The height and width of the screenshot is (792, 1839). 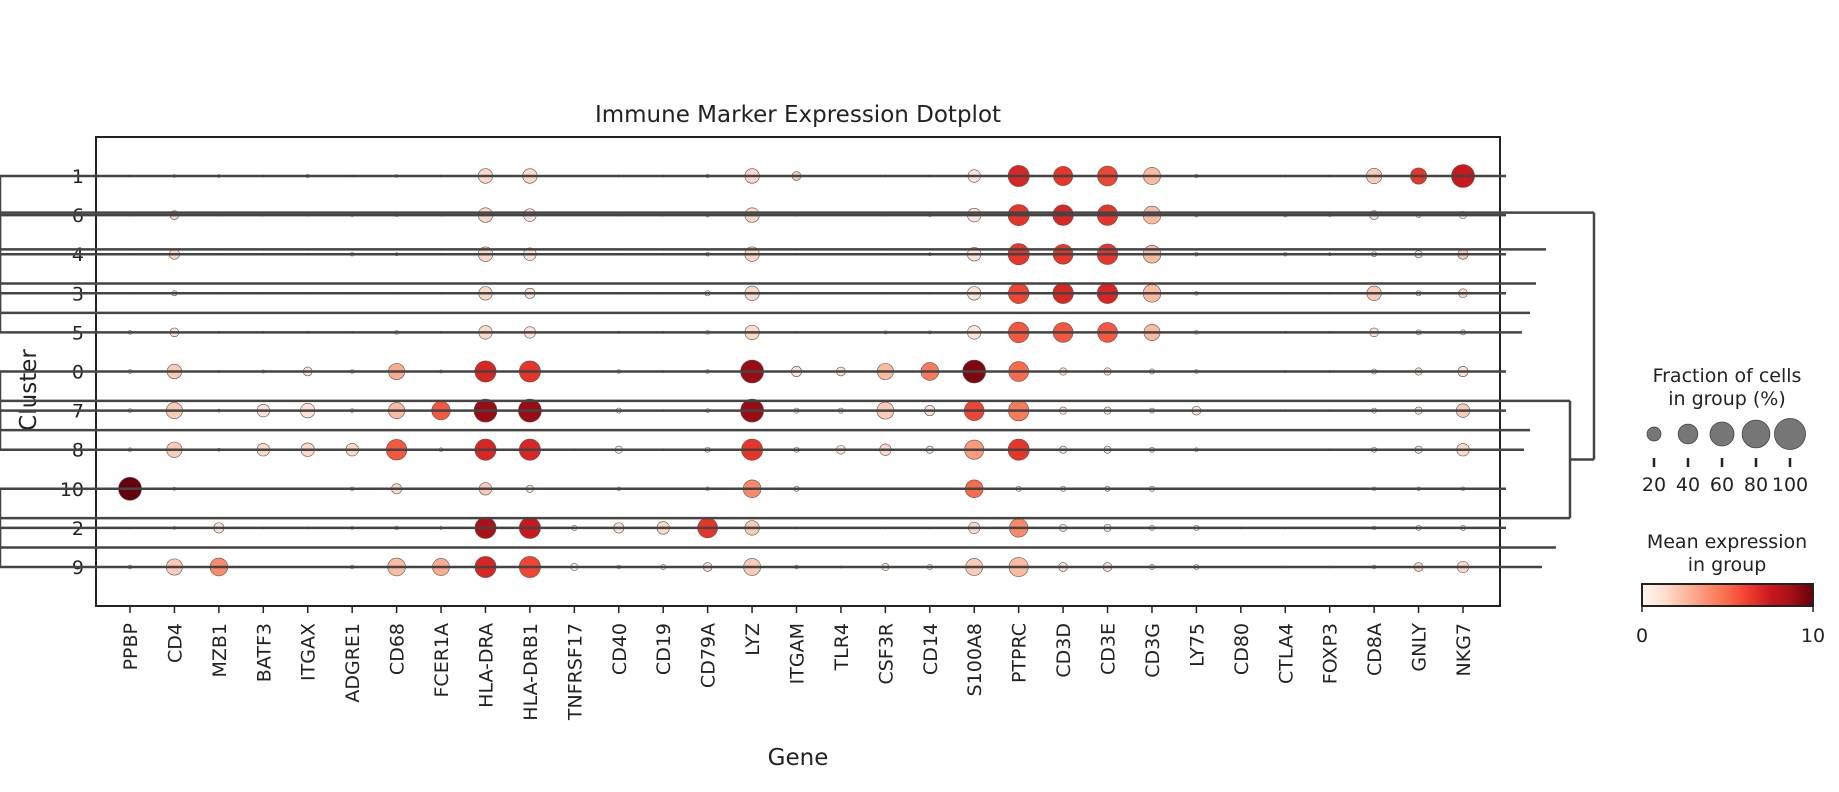 I want to click on x-tick-label-CTLA4: CTLA4, so click(x=1286, y=653).